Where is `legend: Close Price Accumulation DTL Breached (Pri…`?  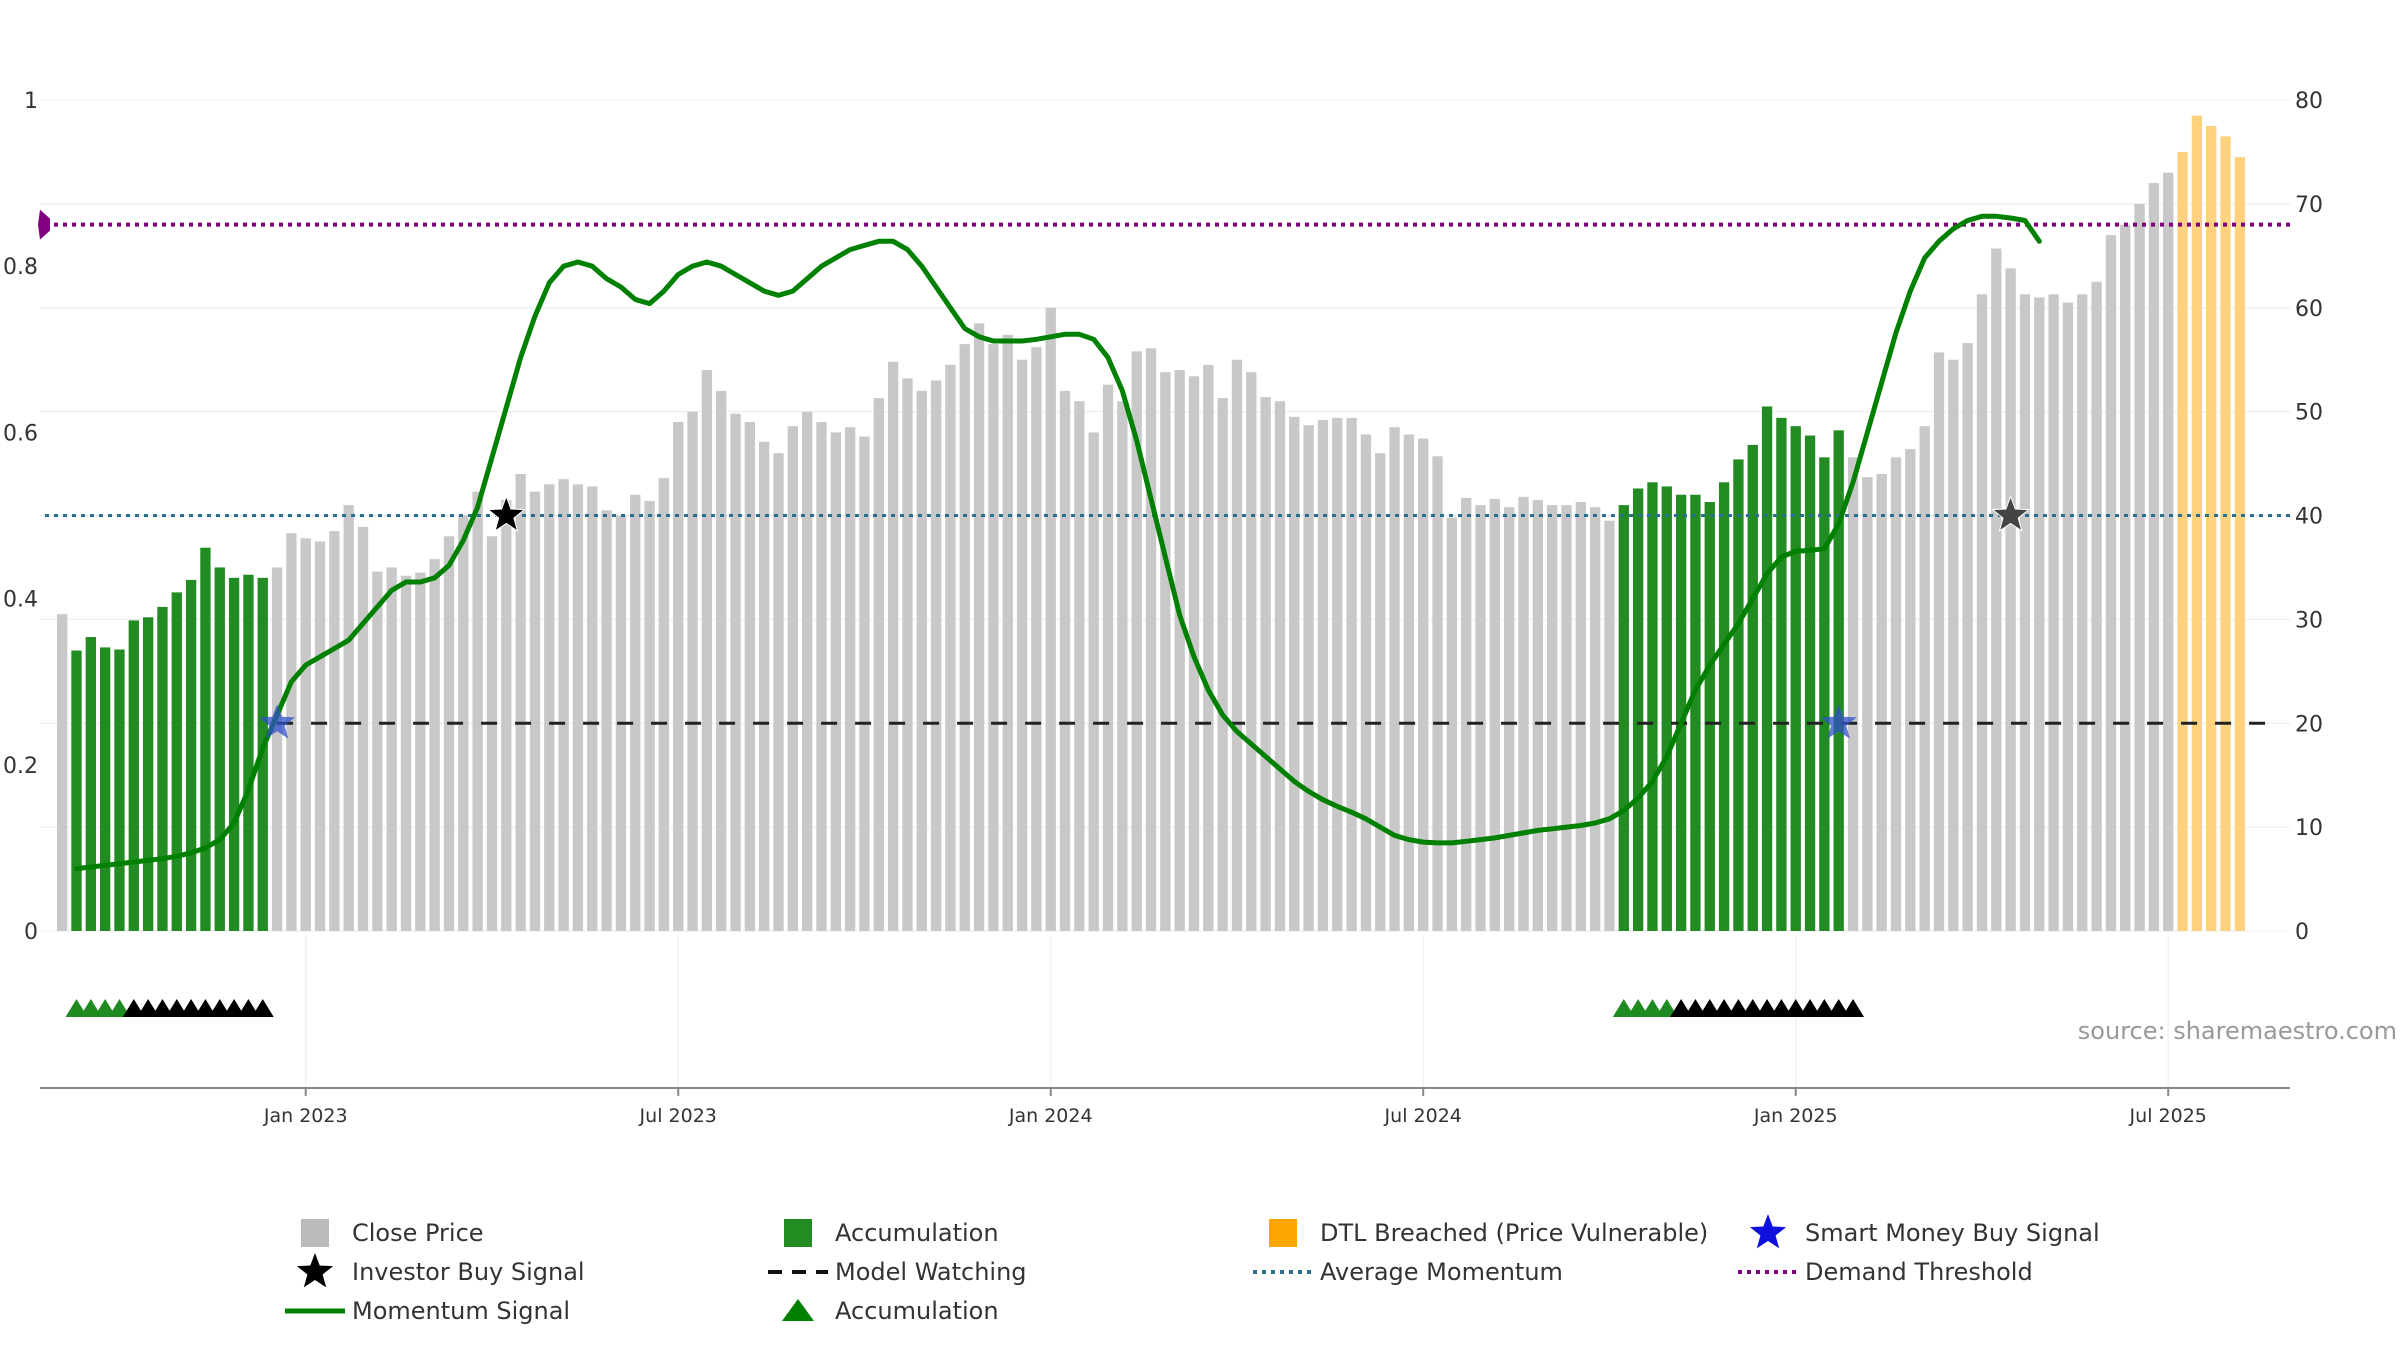
legend: Close Price Accumulation DTL Breached (Pri… is located at coordinates (1192, 1269).